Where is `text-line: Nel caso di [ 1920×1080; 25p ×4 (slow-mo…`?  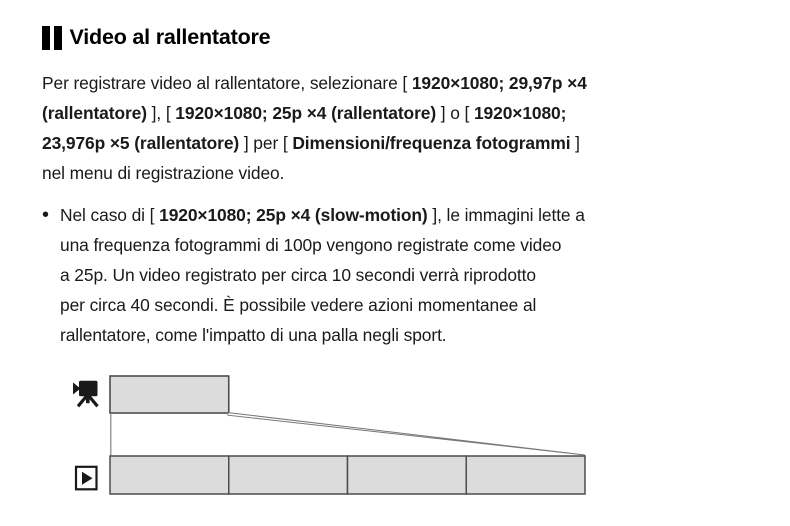
text-line: Nel caso di [ 1920×1080; 25p ×4 (slow-mo… is located at coordinates (322, 215).